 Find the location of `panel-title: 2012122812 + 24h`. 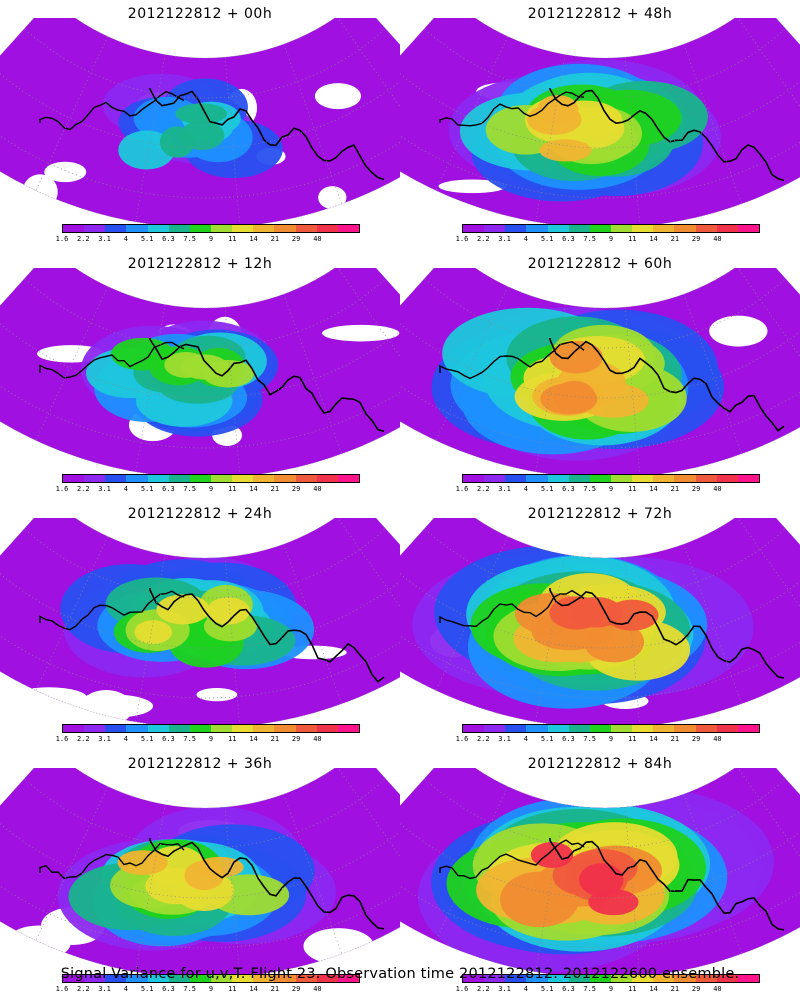

panel-title: 2012122812 + 24h is located at coordinates (200, 514).